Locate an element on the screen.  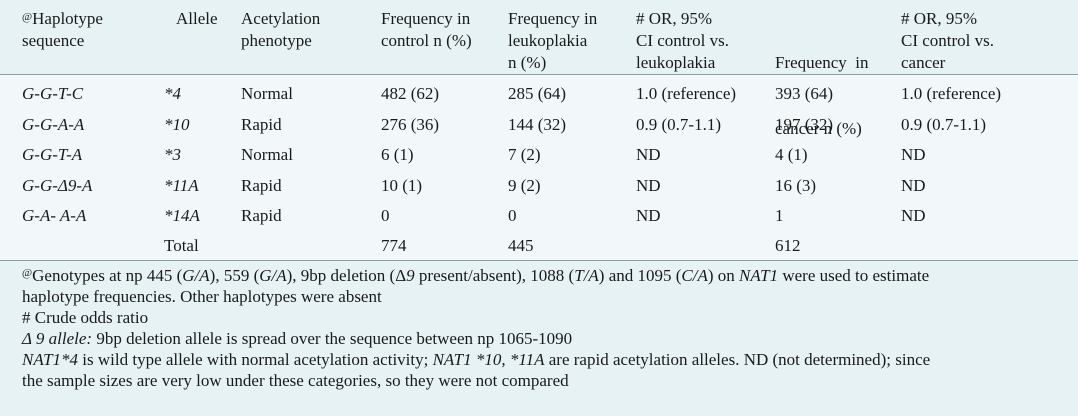
header-or-leuko-line1: # OR, 95% is located at coordinates (674, 18).